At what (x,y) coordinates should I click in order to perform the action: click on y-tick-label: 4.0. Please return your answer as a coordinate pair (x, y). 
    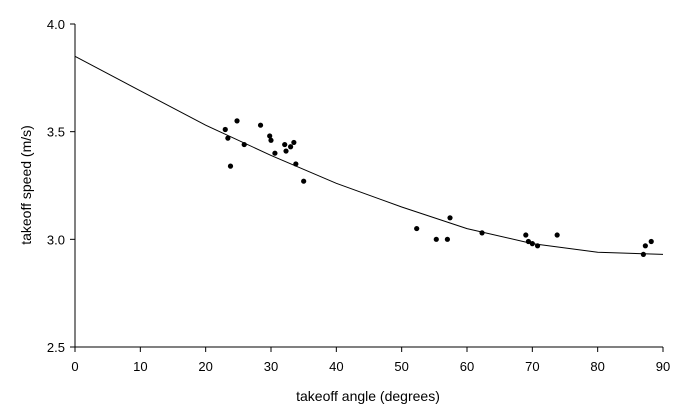
    Looking at the image, I should click on (56, 24).